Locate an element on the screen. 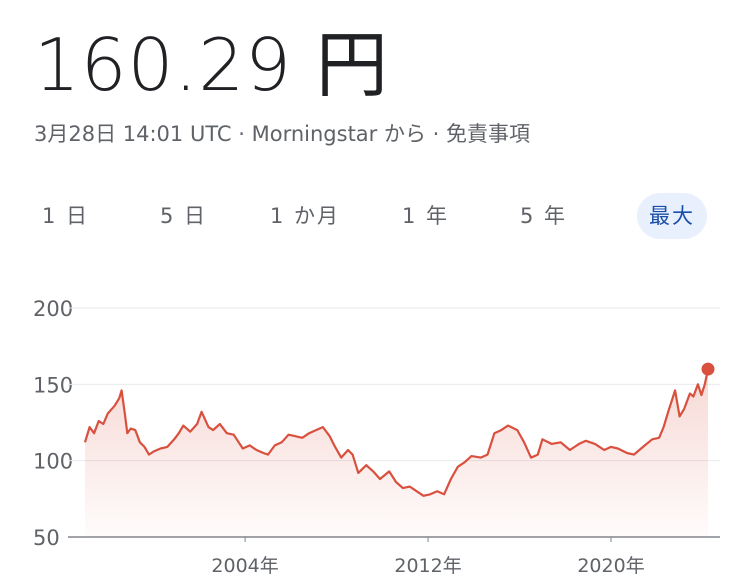  price: 160.29 円 is located at coordinates (211, 65).